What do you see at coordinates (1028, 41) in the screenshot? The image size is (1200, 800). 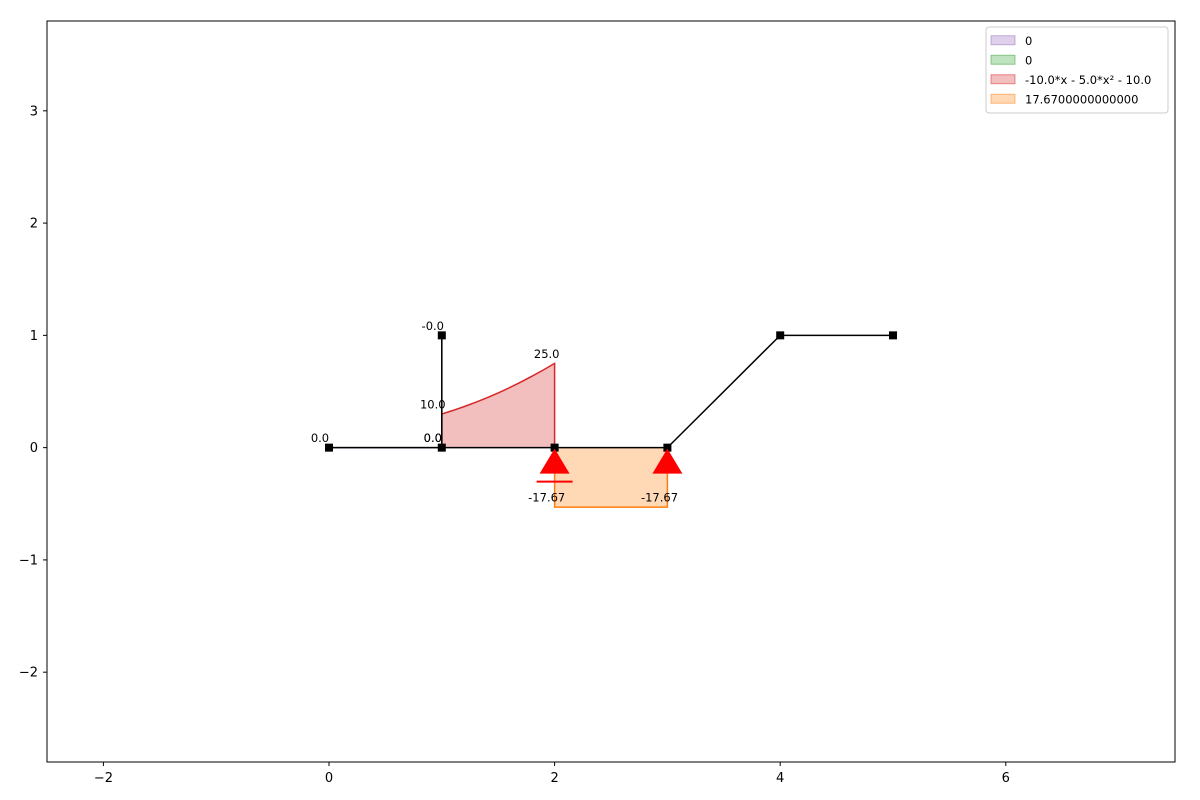 I see `legend-label-0: 0` at bounding box center [1028, 41].